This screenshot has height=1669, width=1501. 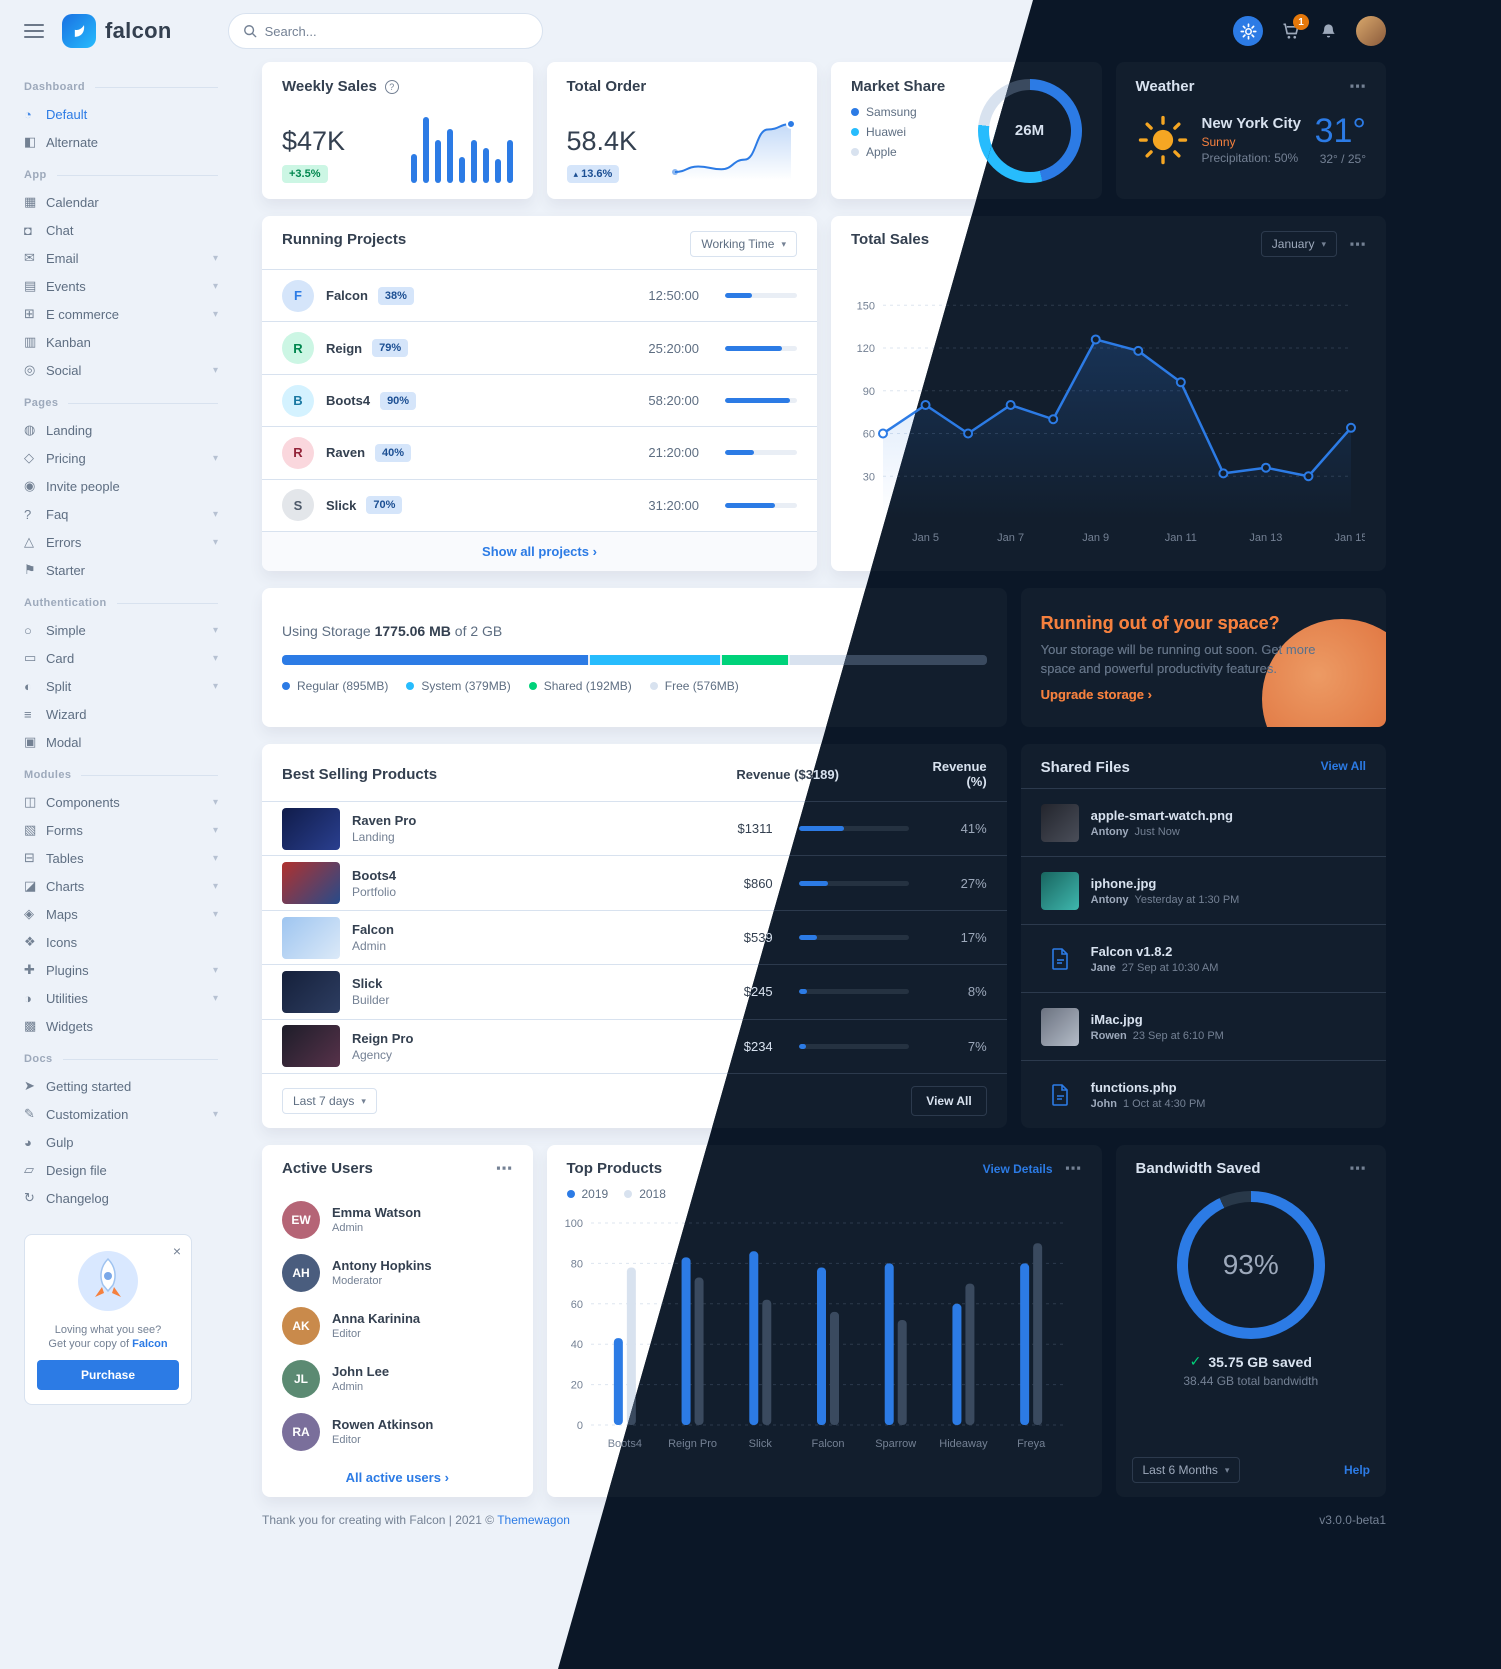 What do you see at coordinates (397, 1378) in the screenshot?
I see `user-item: JL John Lee Admin` at bounding box center [397, 1378].